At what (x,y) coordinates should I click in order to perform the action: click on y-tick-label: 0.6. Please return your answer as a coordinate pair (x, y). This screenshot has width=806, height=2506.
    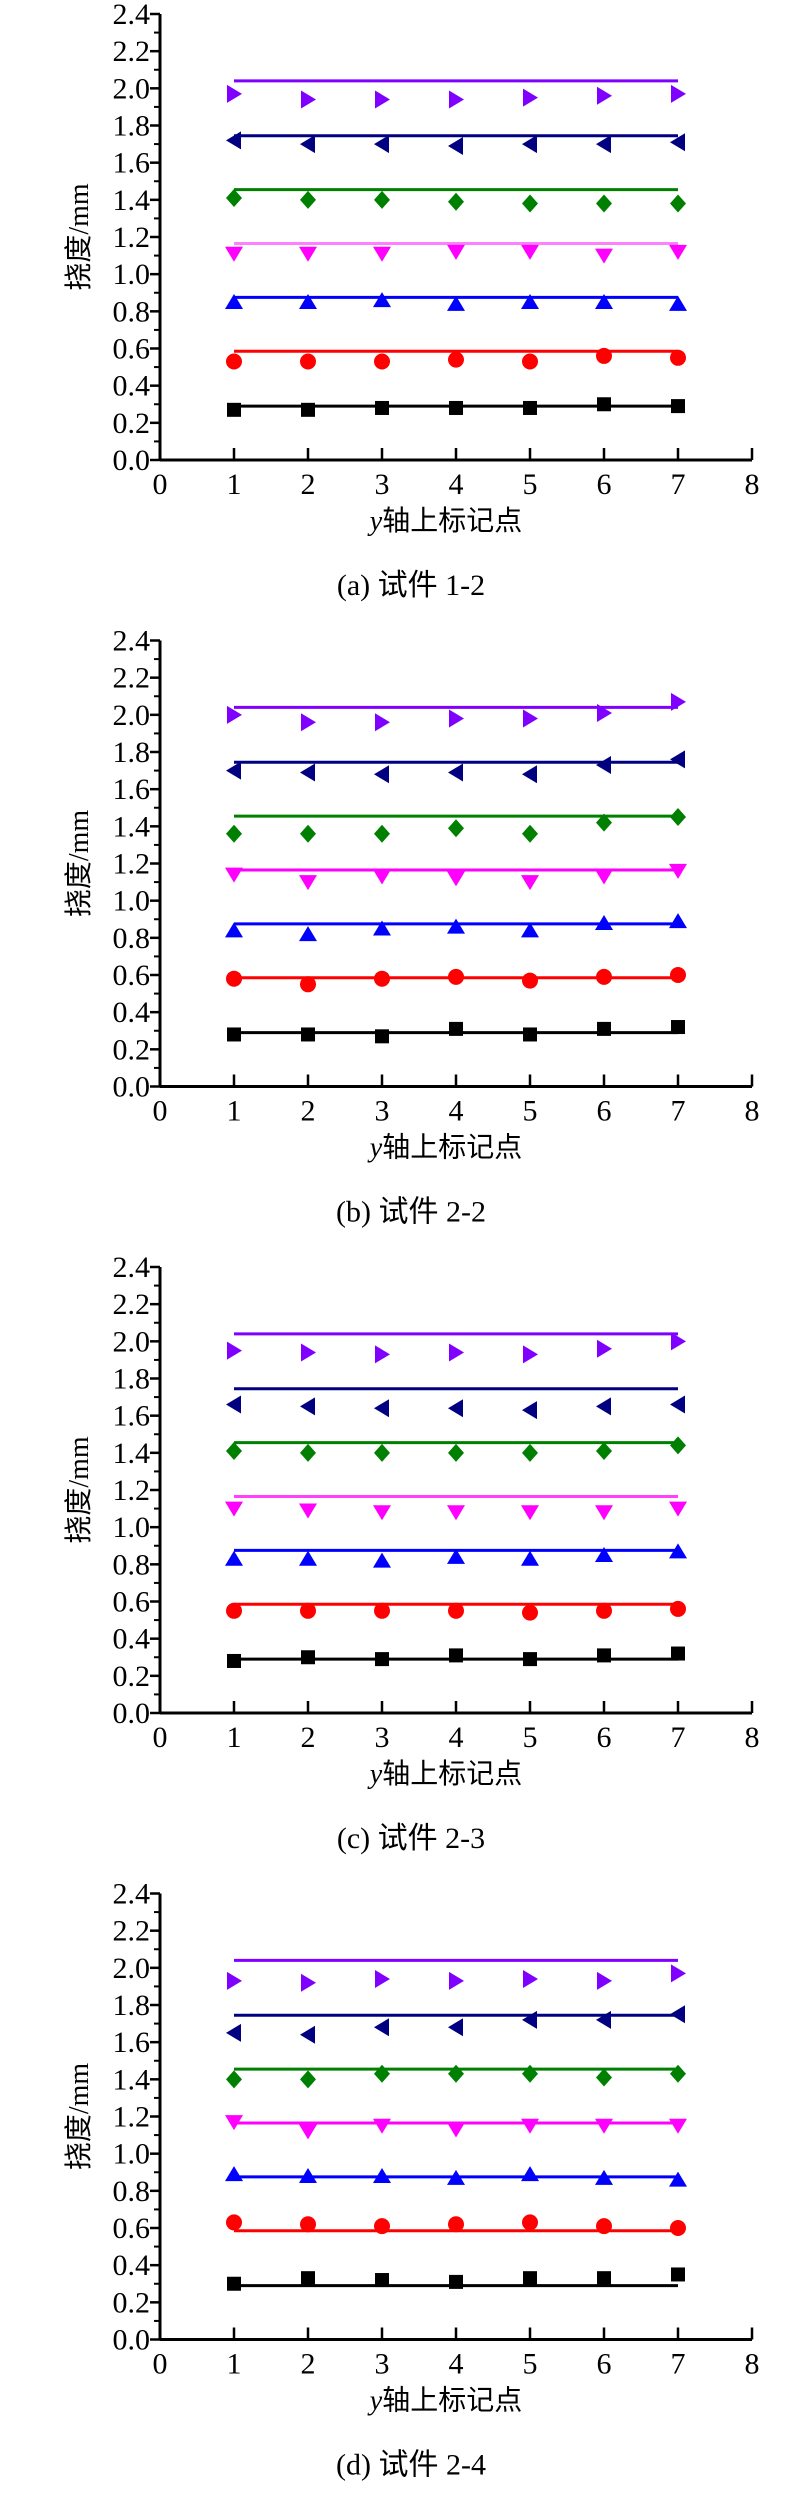
    Looking at the image, I should click on (132, 349).